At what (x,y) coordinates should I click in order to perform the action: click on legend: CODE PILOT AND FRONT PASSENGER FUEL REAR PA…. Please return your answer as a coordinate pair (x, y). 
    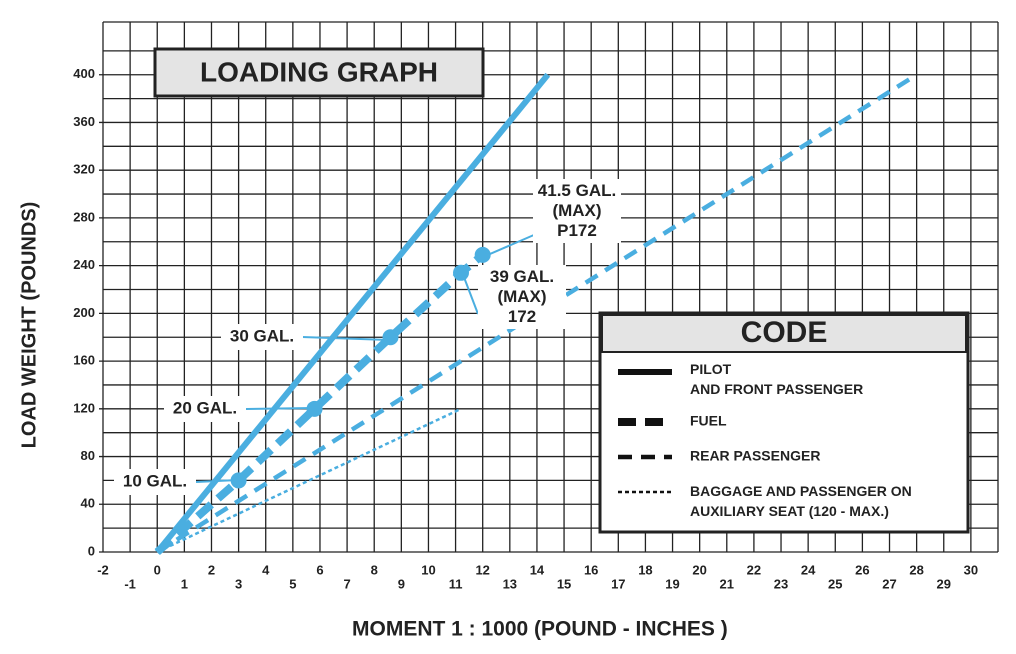
    Looking at the image, I should click on (784, 422).